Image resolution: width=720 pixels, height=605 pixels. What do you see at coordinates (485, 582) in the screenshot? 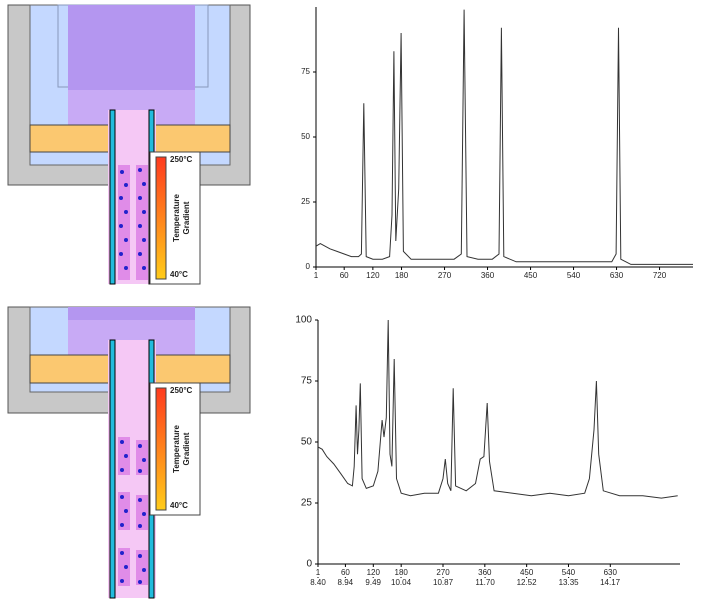
I see `x2-tick-label: 11.70` at bounding box center [485, 582].